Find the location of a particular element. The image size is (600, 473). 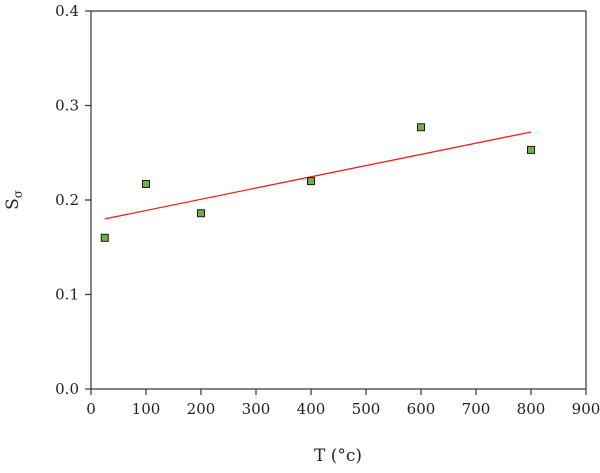

y-tick-label: 0.2 is located at coordinates (67, 200).